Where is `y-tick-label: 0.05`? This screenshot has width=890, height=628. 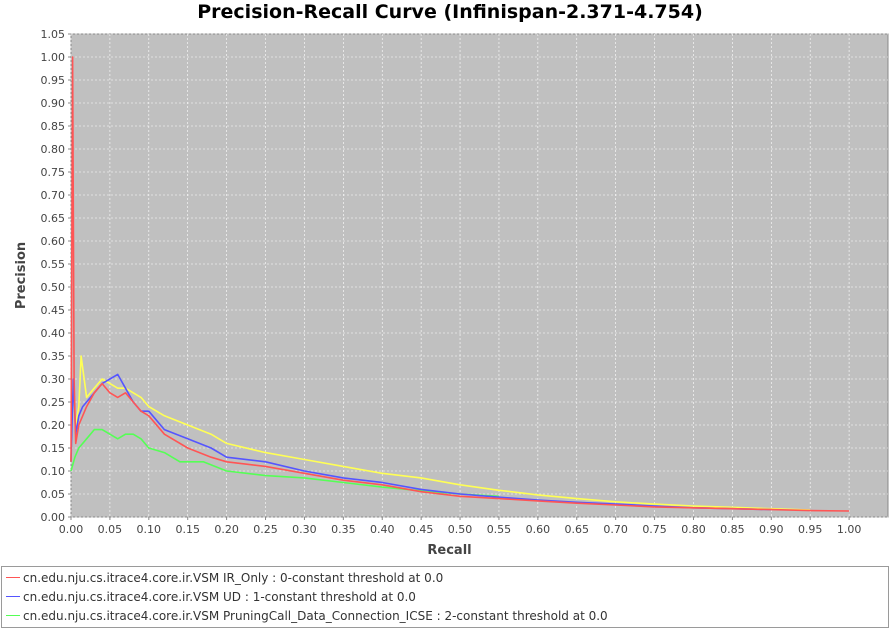 y-tick-label: 0.05 is located at coordinates (53, 494).